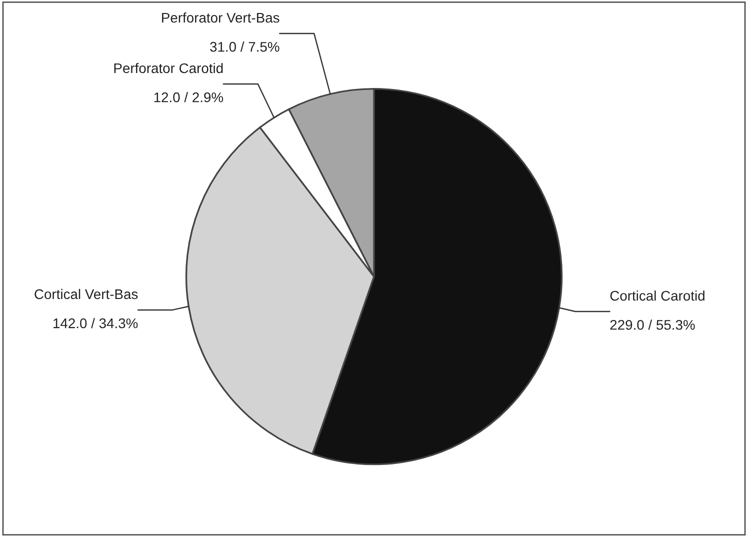  I want to click on slice-label: Perforator Carotid, so click(168, 68).